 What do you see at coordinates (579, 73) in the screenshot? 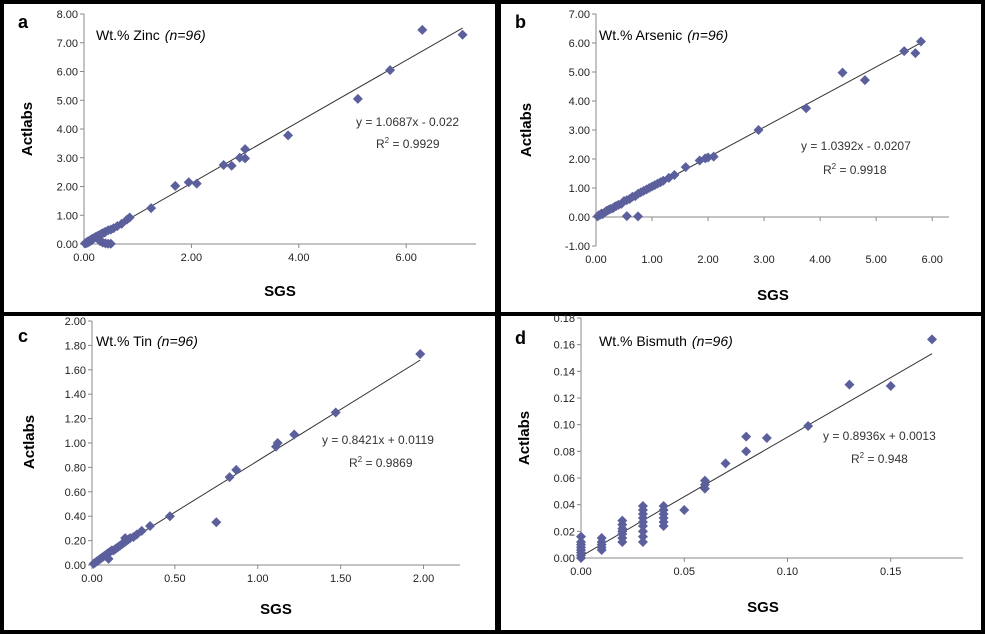
I see `y-tick-label: 5.00` at bounding box center [579, 73].